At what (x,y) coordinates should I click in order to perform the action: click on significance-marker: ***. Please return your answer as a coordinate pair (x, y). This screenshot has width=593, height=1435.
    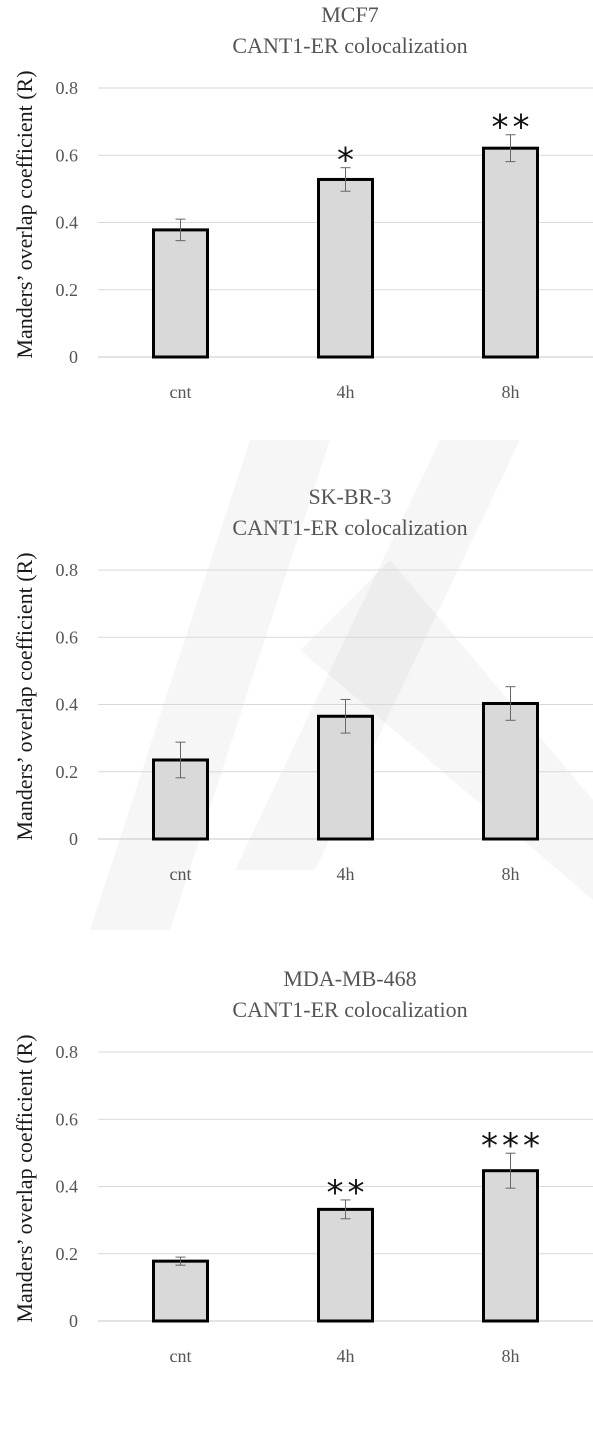
    Looking at the image, I should click on (512, 1146).